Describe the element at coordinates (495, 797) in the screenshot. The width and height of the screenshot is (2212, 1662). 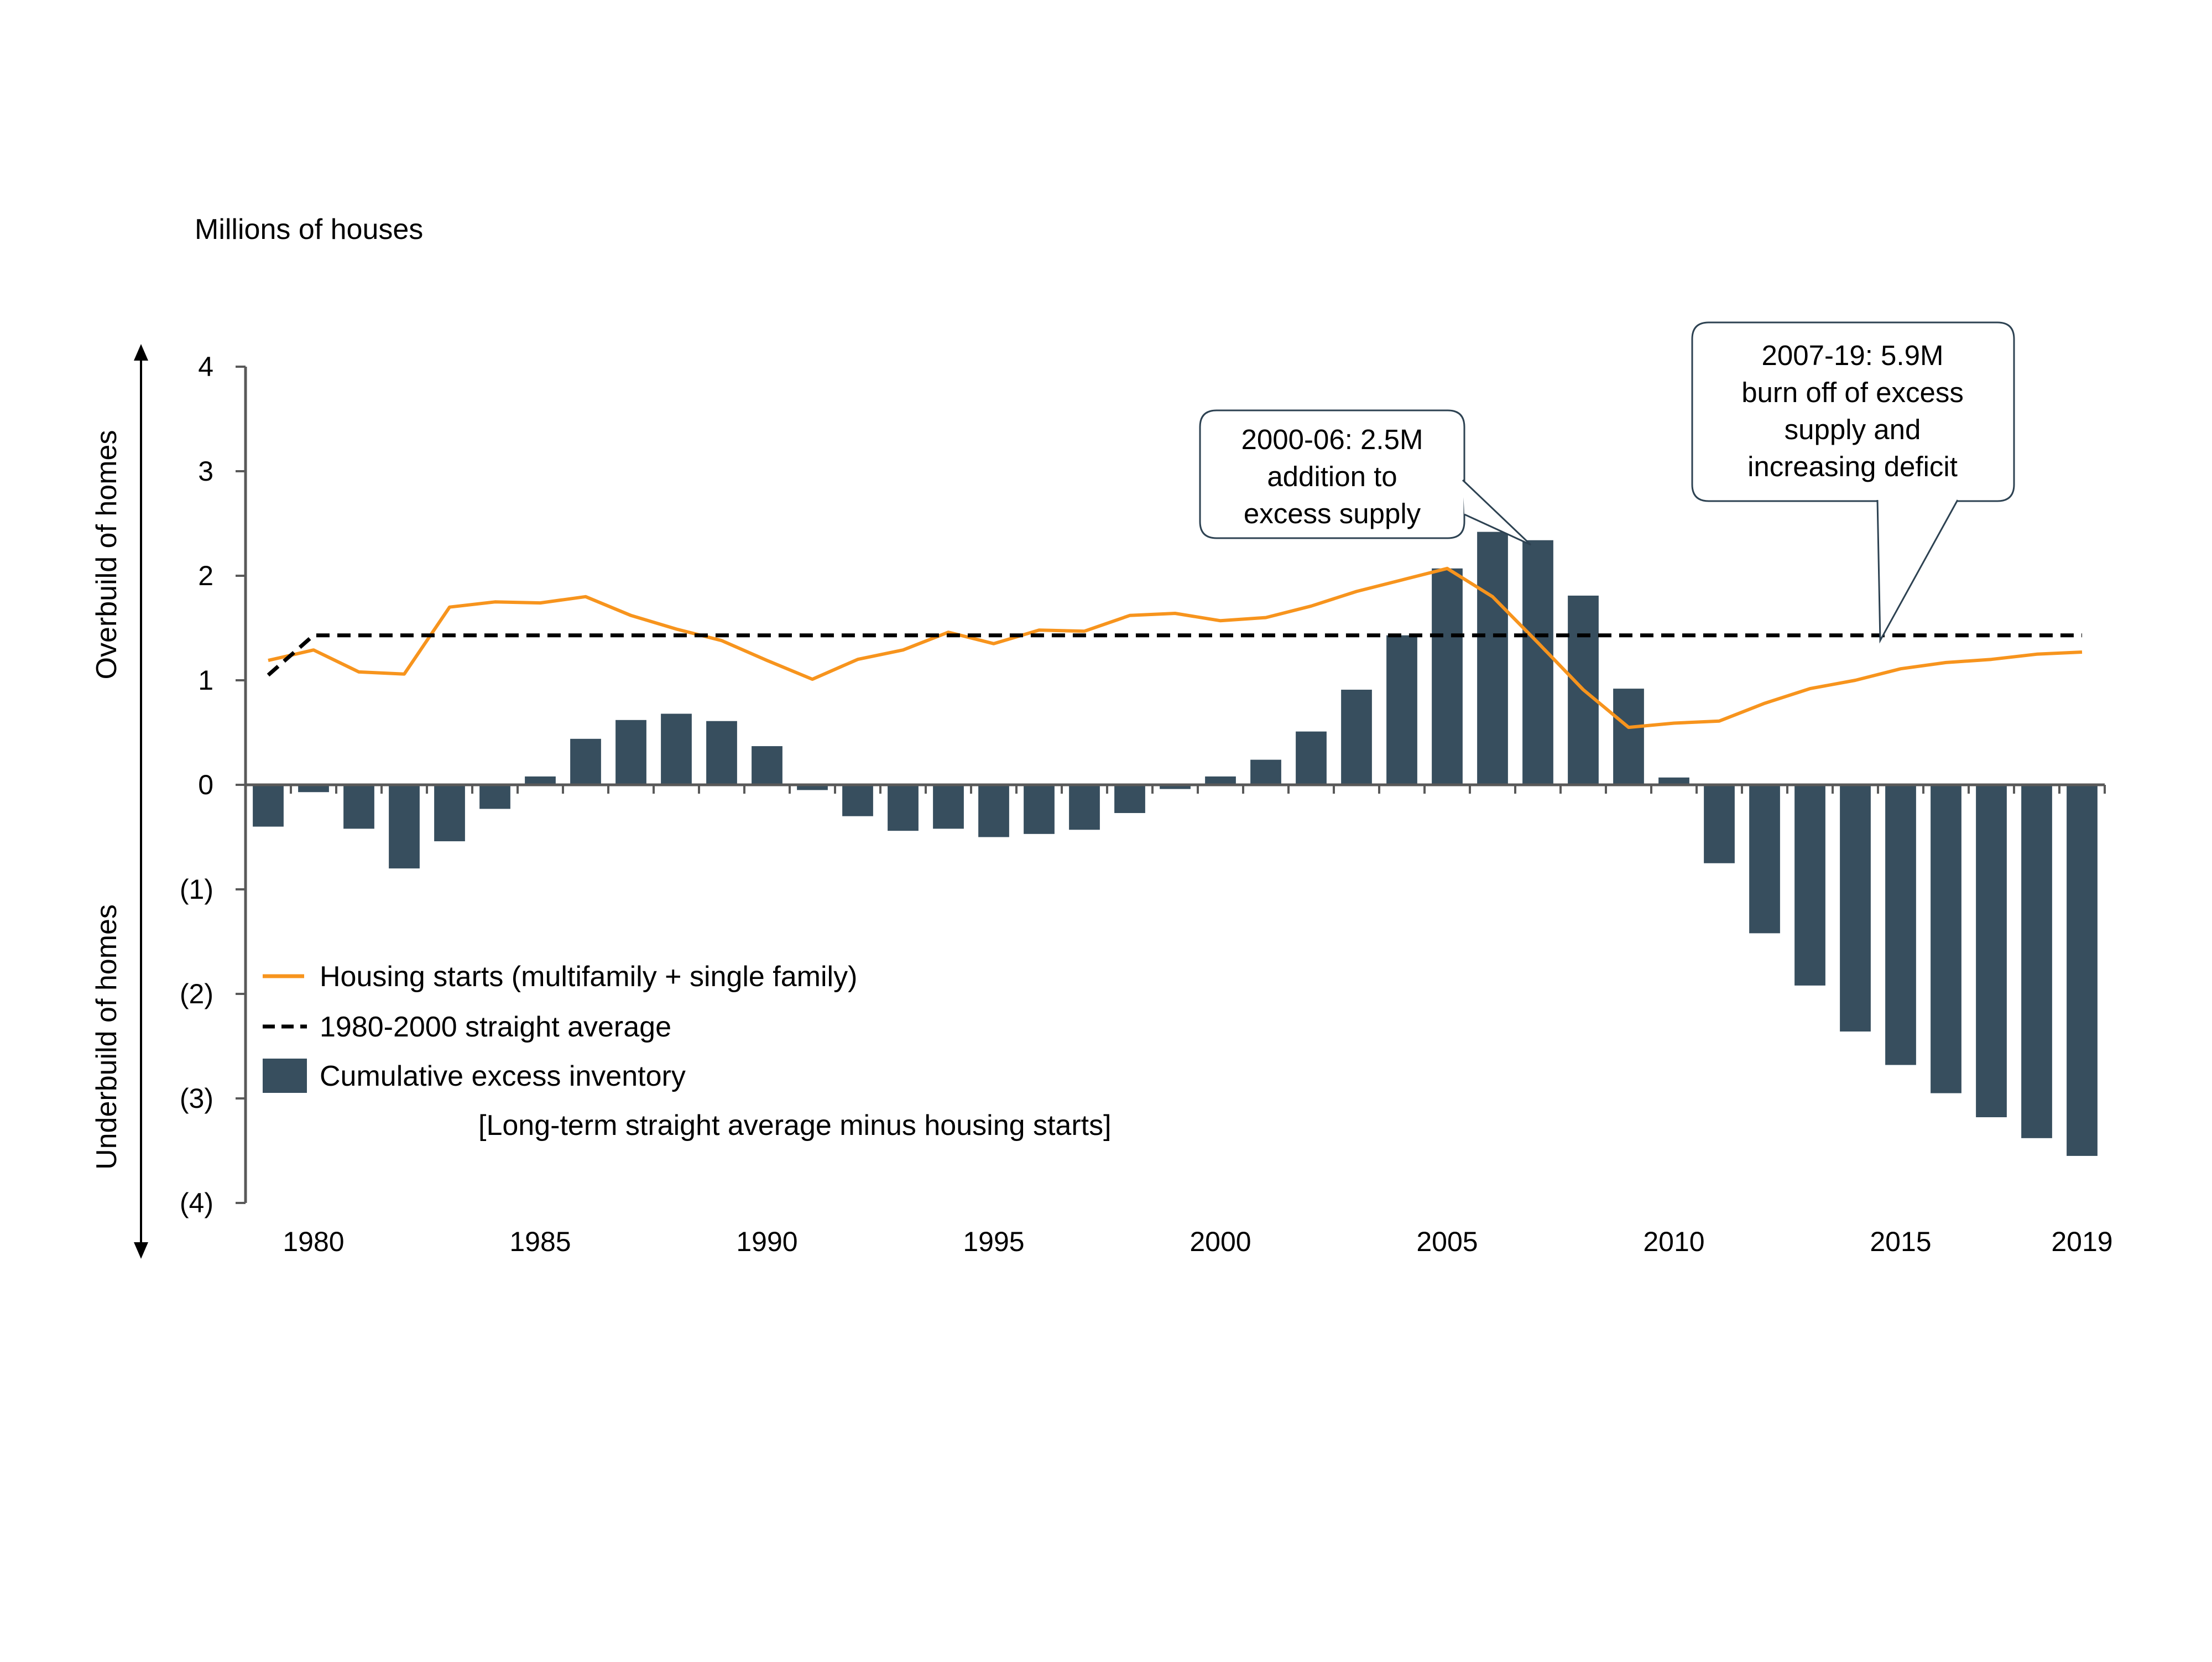
I see `bar-1984` at that location.